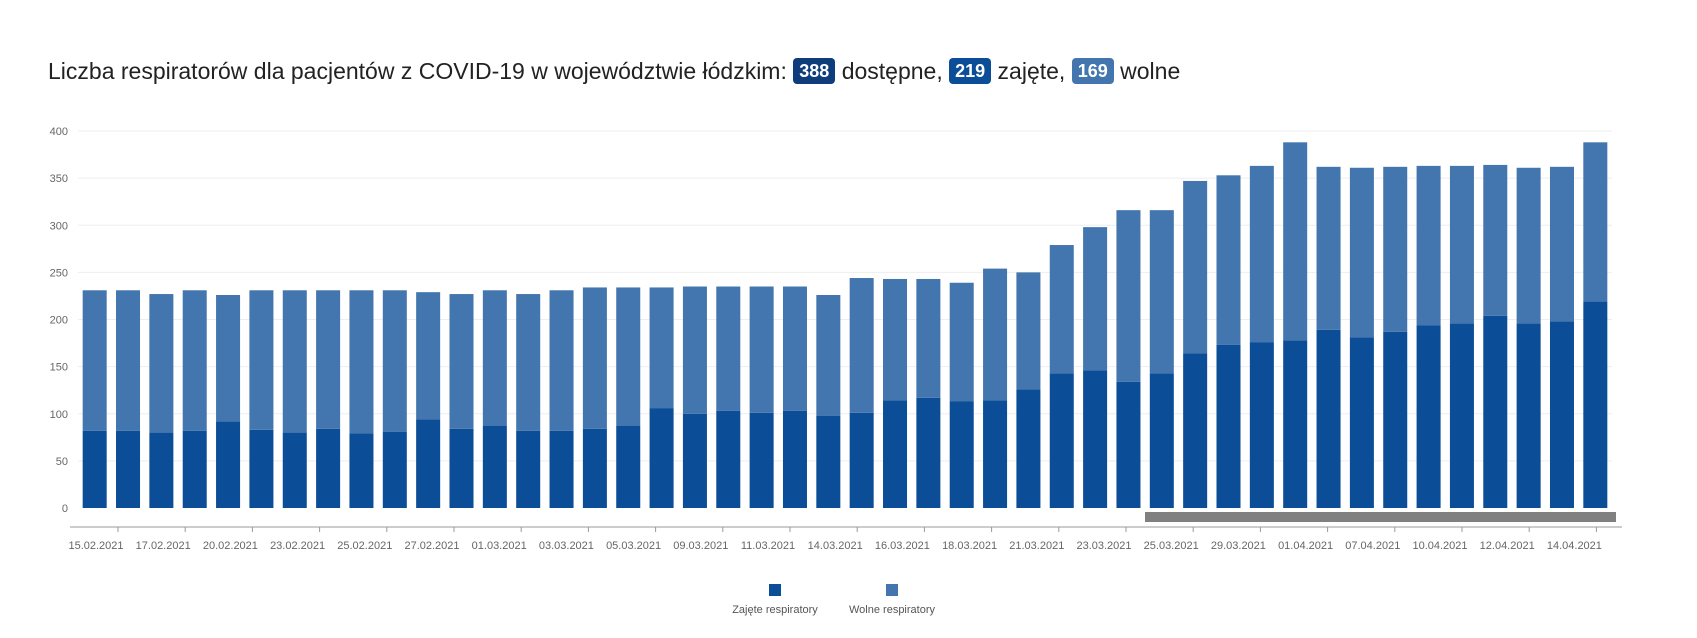 The image size is (1697, 638). Describe the element at coordinates (775, 600) in the screenshot. I see `legend-item-occupied: Zajęte respiratory` at that location.